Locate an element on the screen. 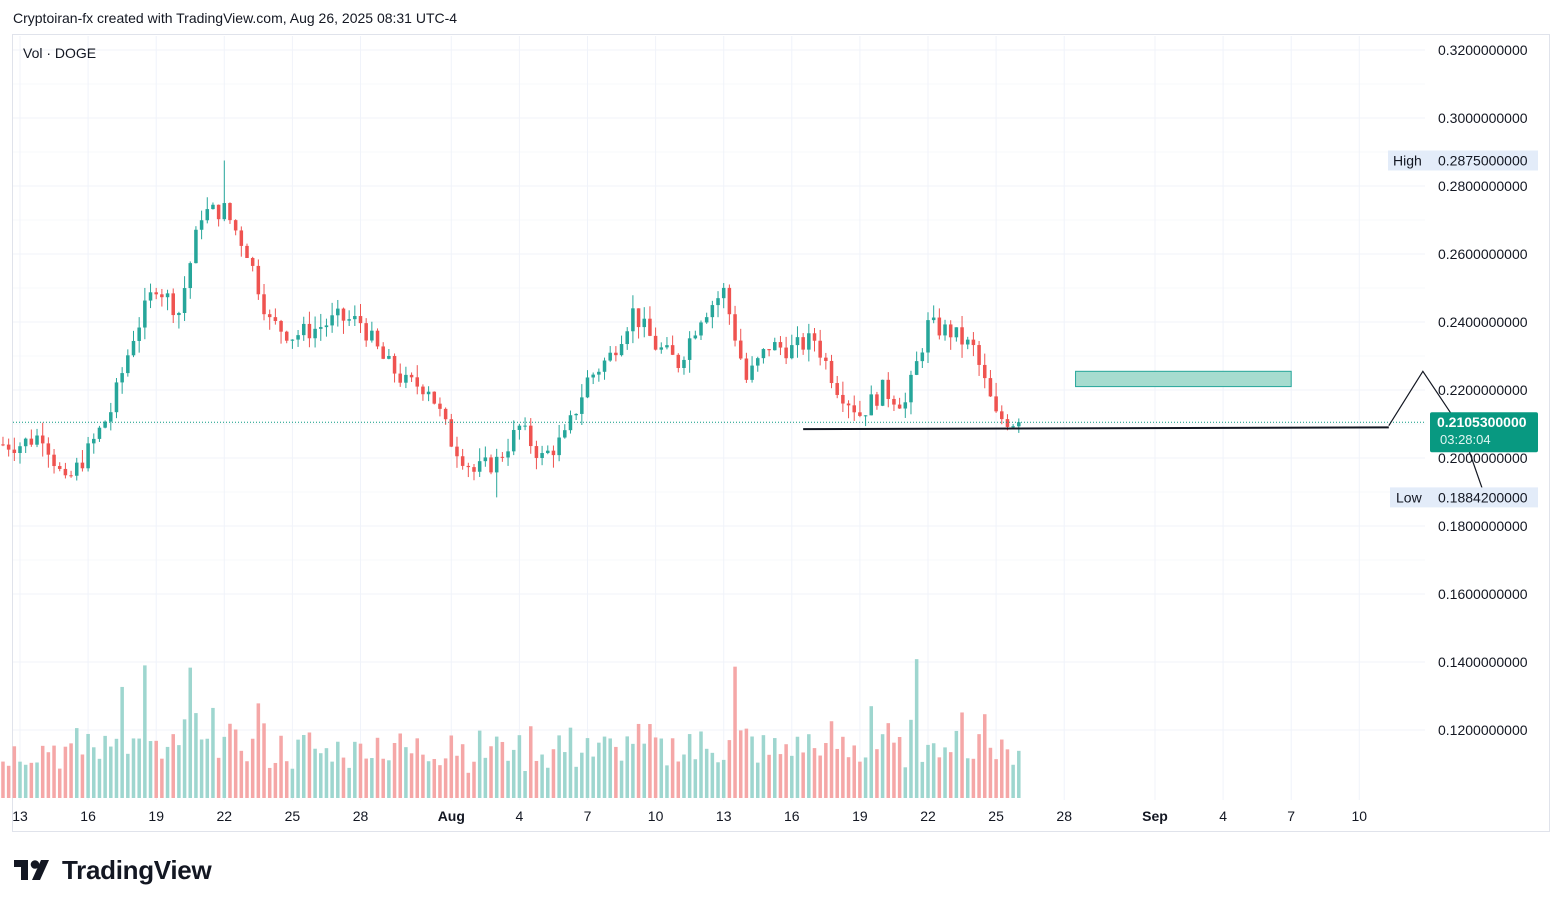 This screenshot has width=1563, height=908. x-axis-tick-label: 4 is located at coordinates (1223, 816).